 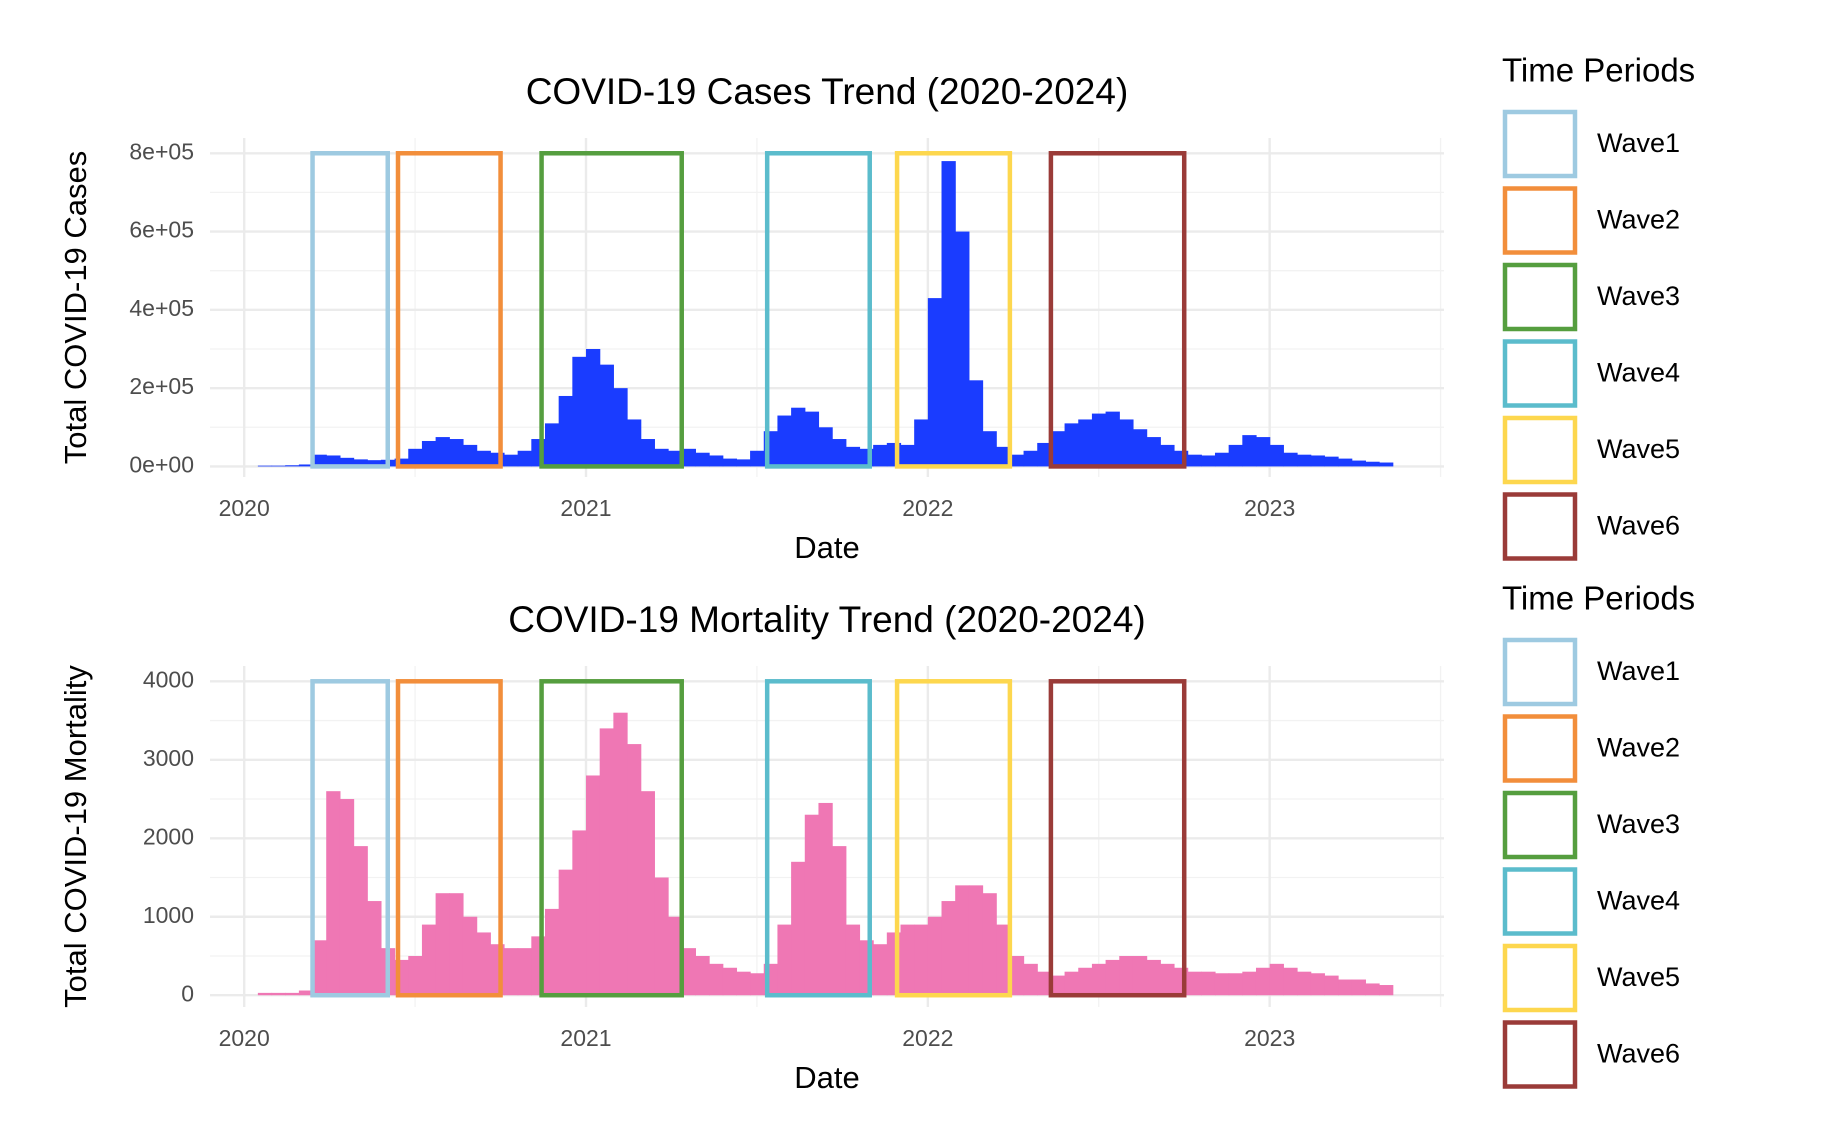 What do you see at coordinates (1269, 1038) in the screenshot?
I see `x-tick-label: 2023` at bounding box center [1269, 1038].